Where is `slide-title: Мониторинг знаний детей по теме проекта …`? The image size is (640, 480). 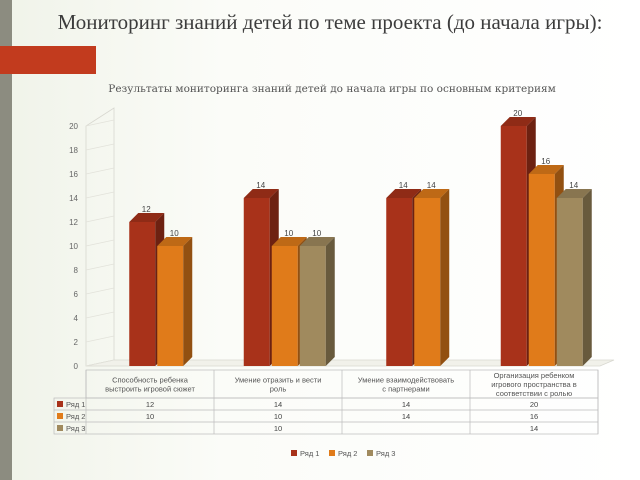
slide-title: Мониторинг знаний детей по теме проекта … is located at coordinates (330, 22).